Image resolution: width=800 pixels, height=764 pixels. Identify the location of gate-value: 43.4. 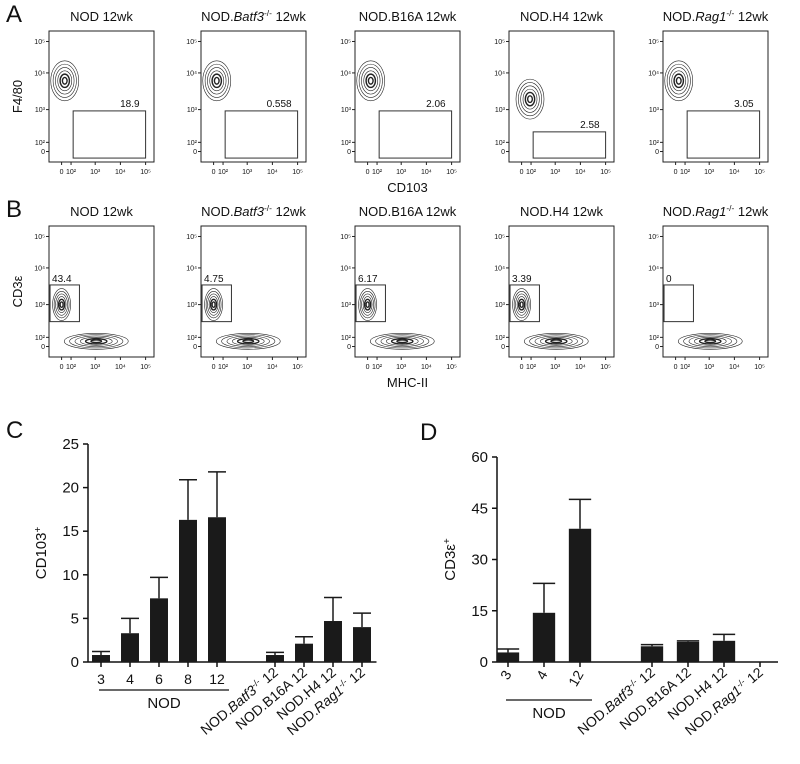
(62, 279).